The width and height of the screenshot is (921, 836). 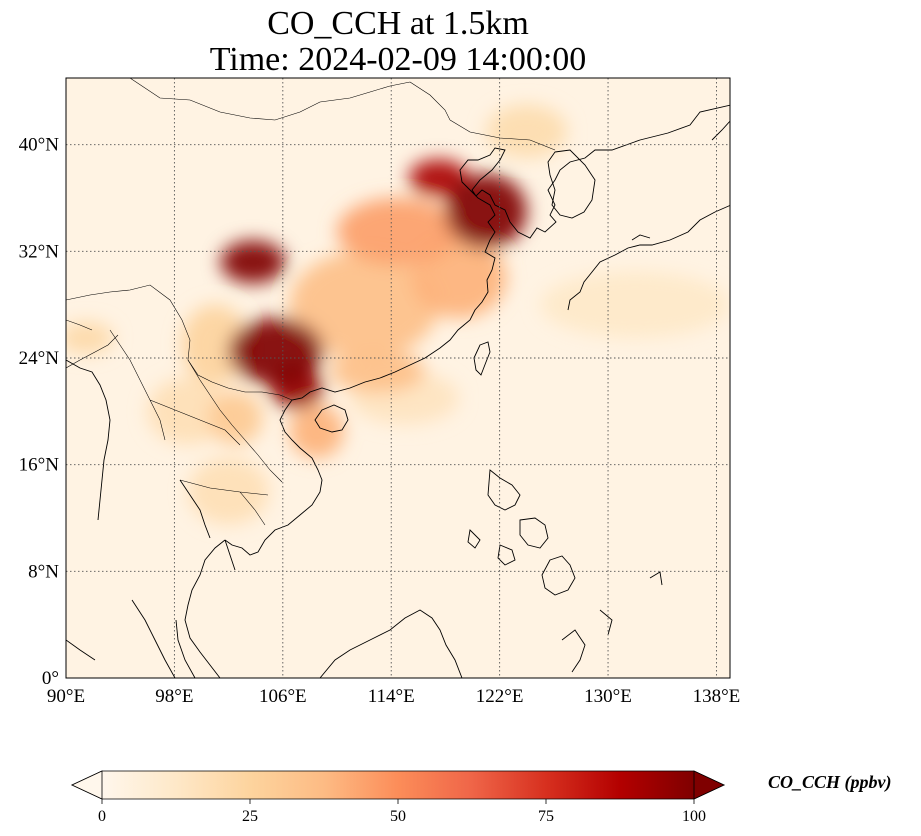 What do you see at coordinates (398, 785) in the screenshot?
I see `colorbar-gradient` at bounding box center [398, 785].